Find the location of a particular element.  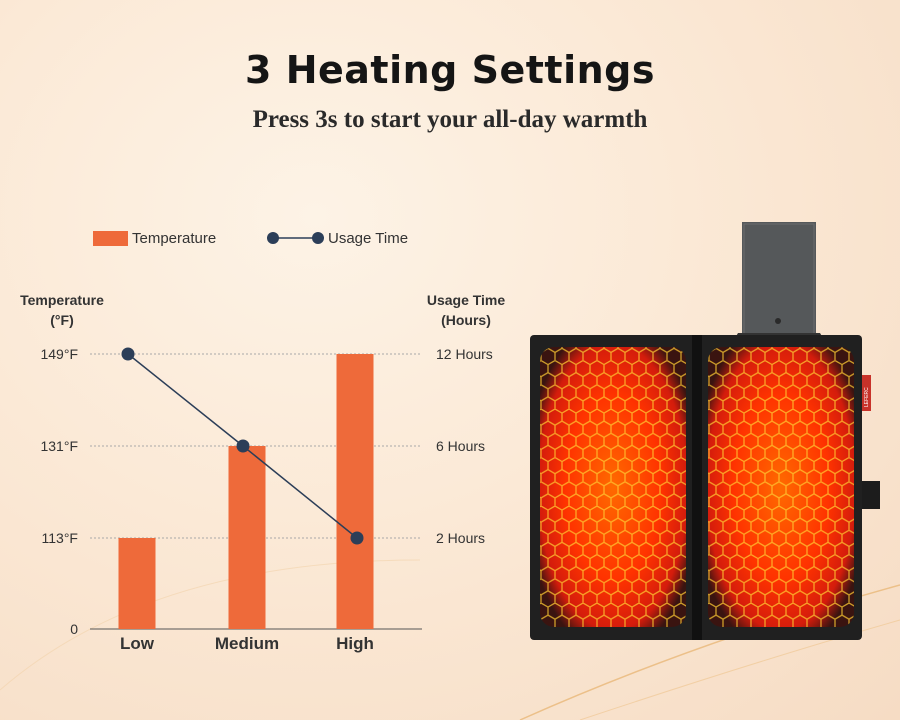

right-axis-title-line1: Usage Time is located at coordinates (466, 300).